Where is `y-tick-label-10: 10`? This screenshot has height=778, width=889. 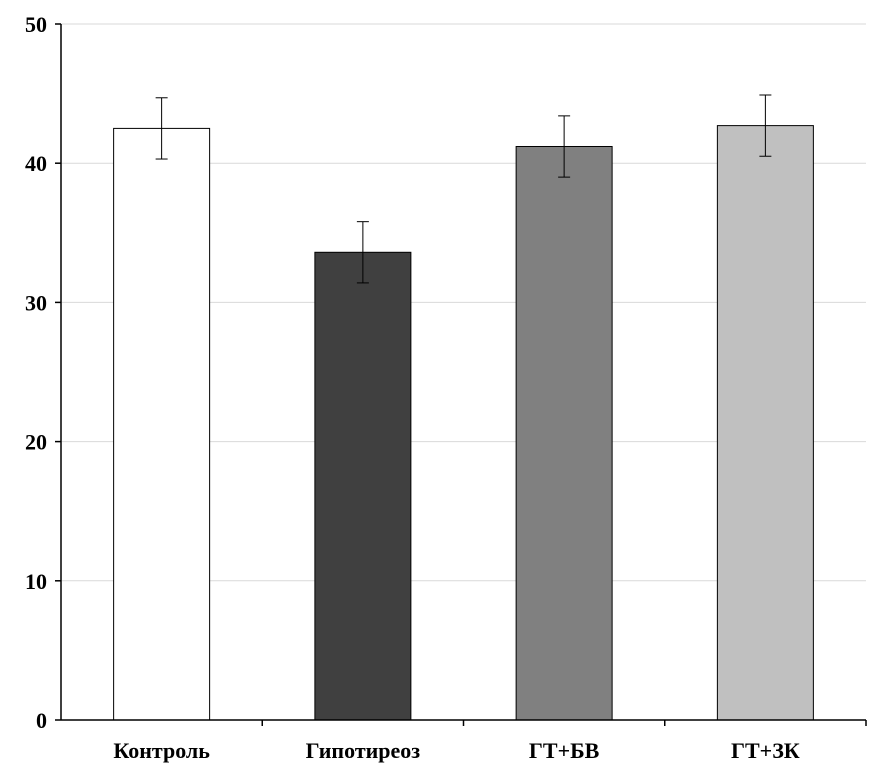 y-tick-label-10: 10 is located at coordinates (36, 581).